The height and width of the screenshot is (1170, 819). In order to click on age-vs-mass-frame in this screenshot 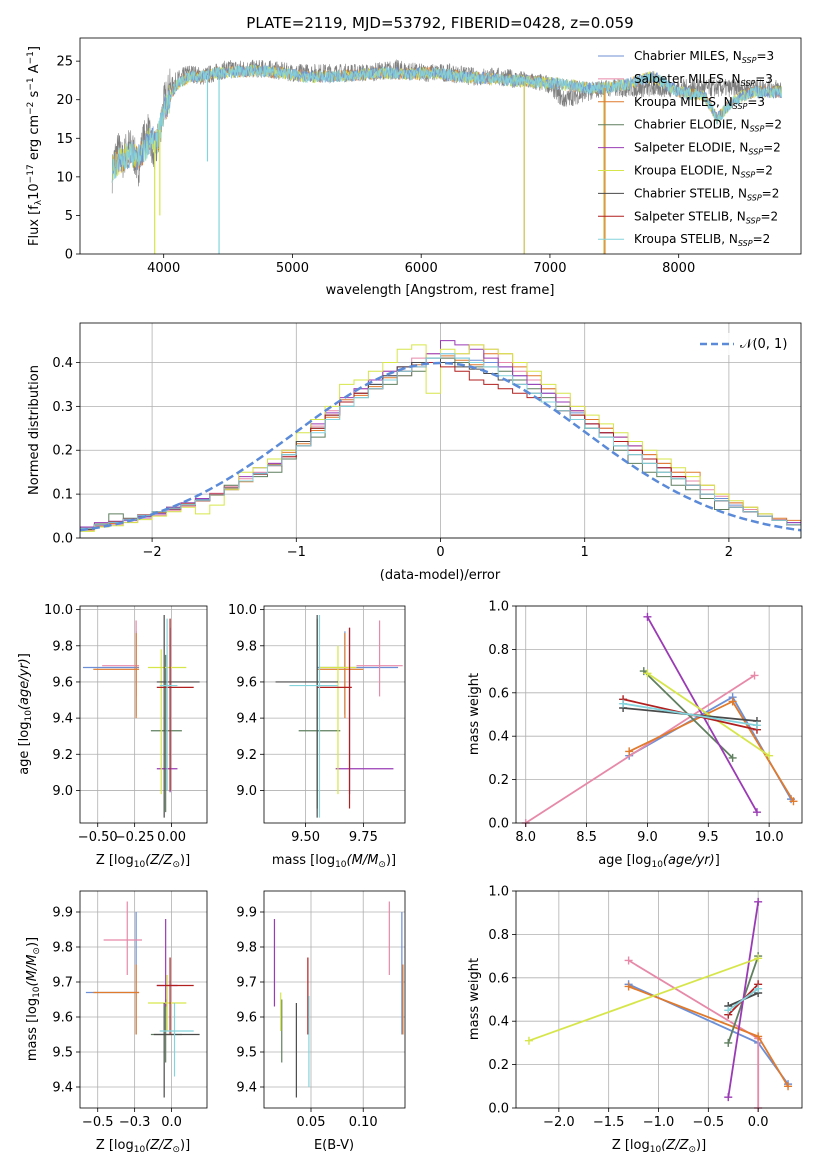, I will do `click(334, 714)`.